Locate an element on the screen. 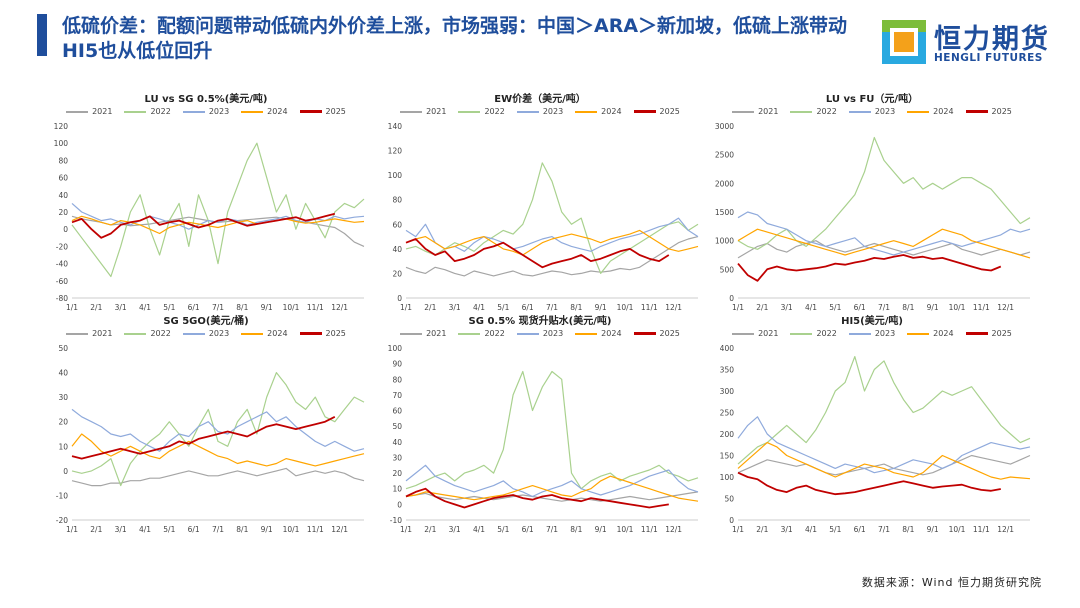  y-tick-label: 400 is located at coordinates (727, 348).